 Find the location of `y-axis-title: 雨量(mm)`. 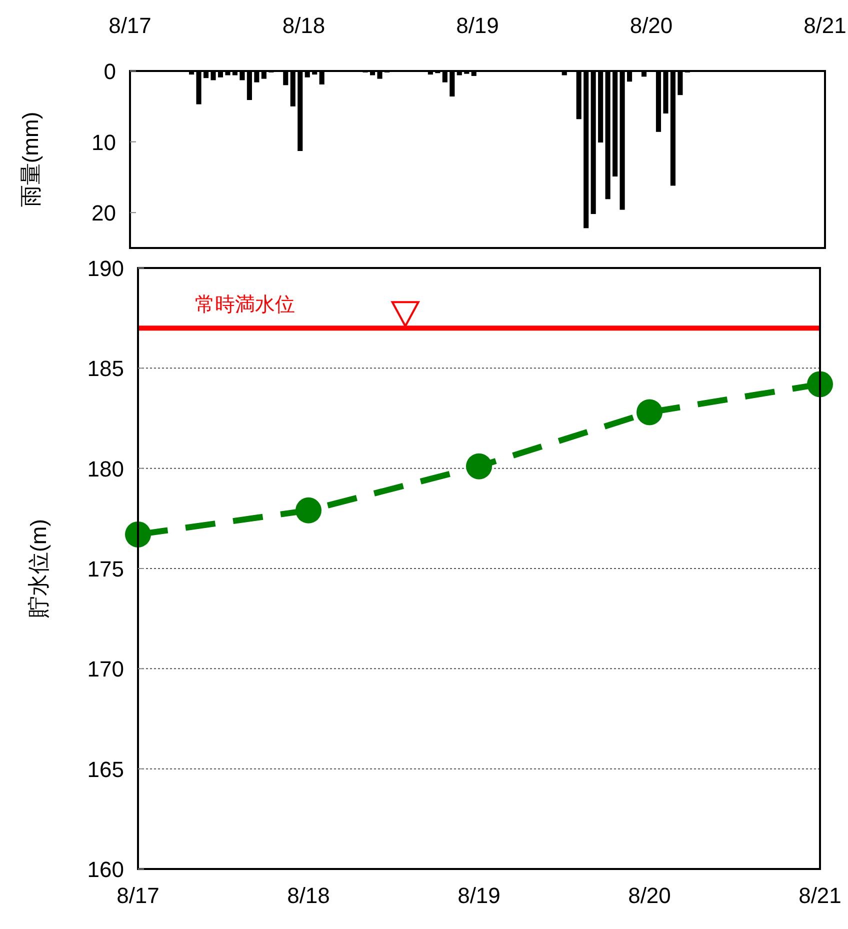

y-axis-title: 雨量(mm) is located at coordinates (30, 160).